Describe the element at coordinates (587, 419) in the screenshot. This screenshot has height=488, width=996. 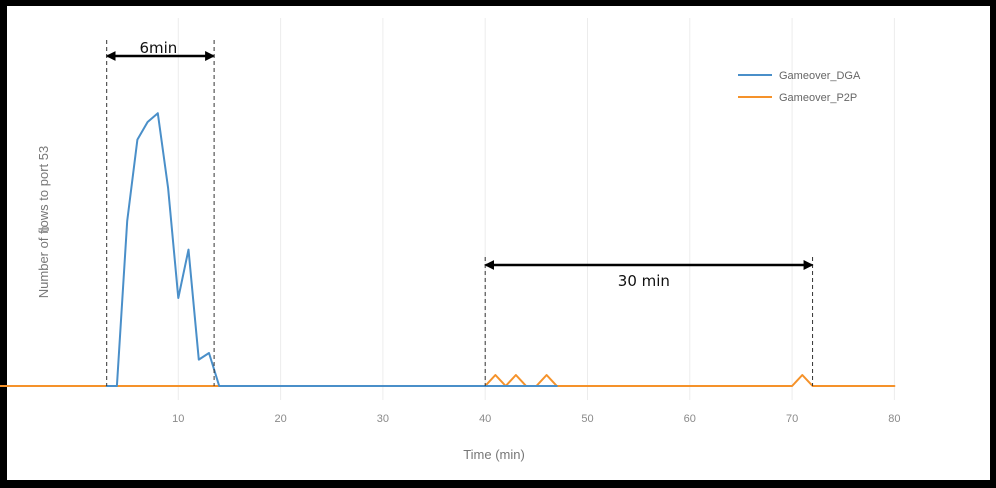
I see `x-tick-label-50: 50` at that location.